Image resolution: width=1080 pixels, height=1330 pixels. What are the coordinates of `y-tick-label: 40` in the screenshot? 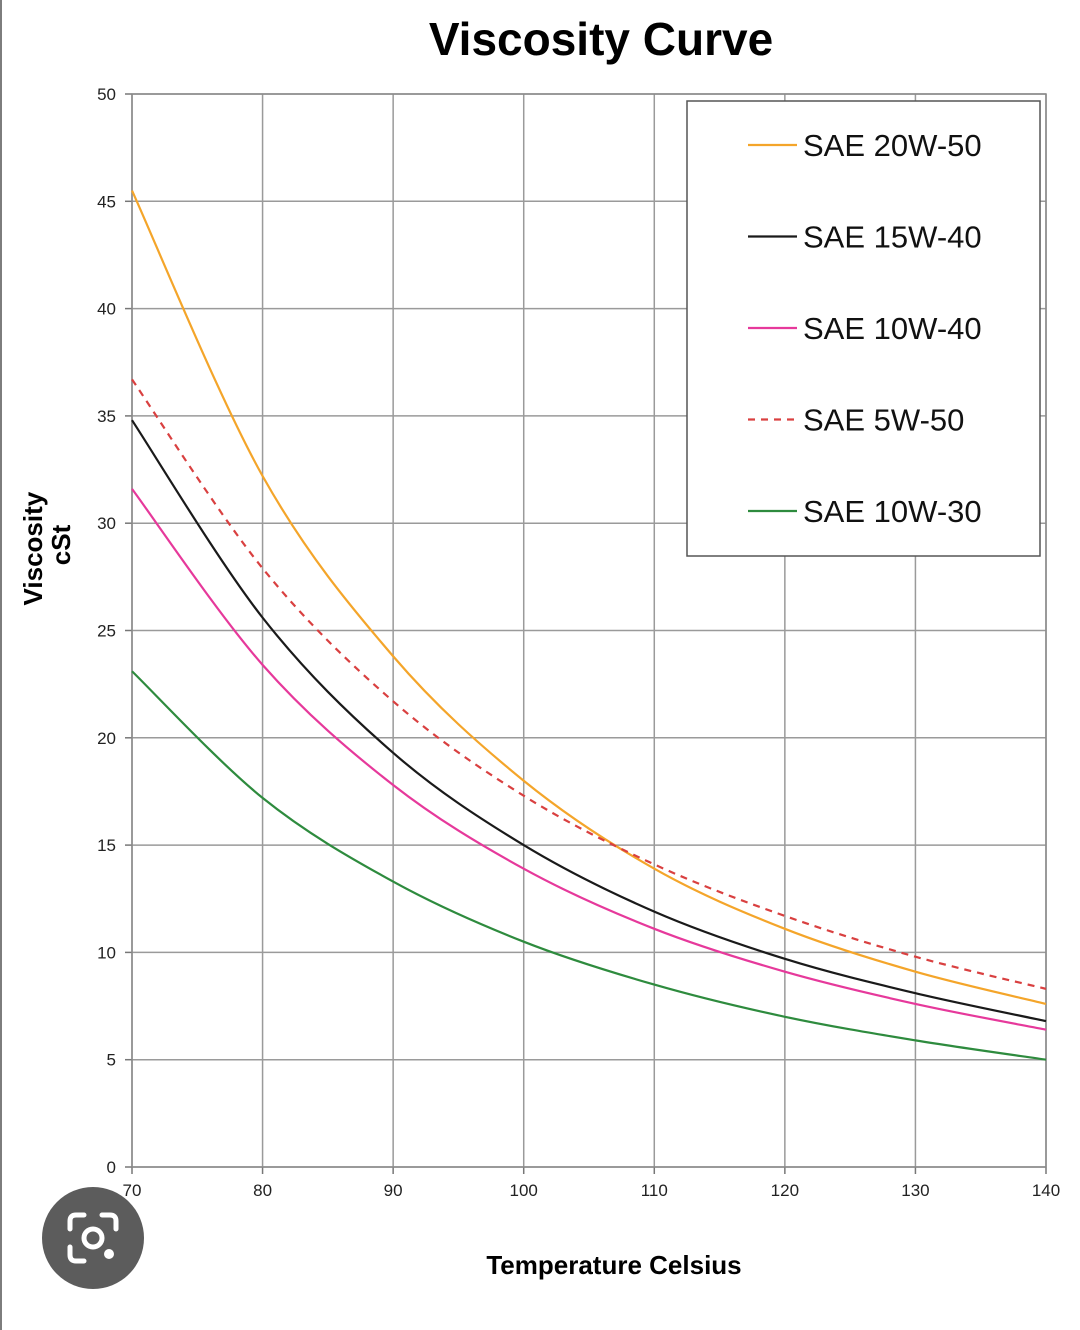 It's located at (106, 309).